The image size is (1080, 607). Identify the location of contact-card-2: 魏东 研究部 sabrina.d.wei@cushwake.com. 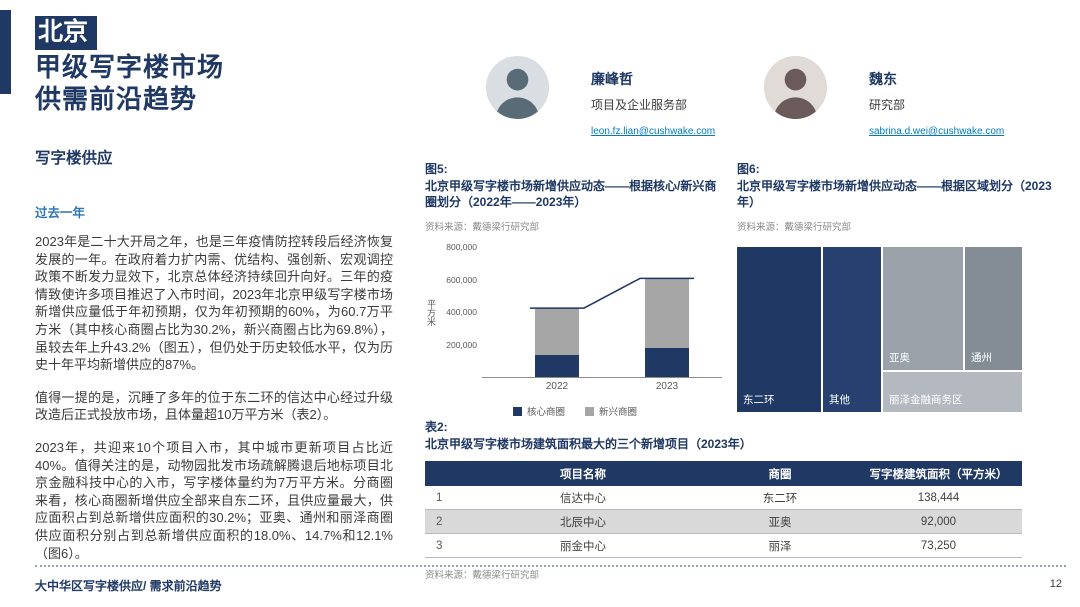
(884, 97).